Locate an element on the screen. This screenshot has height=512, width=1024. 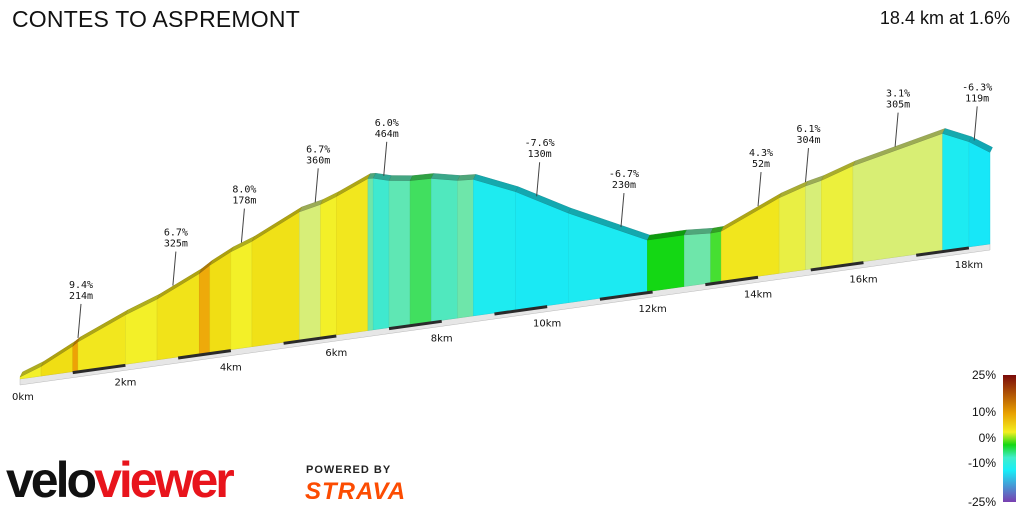
annotation-grade: -6.3% is located at coordinates (977, 87).